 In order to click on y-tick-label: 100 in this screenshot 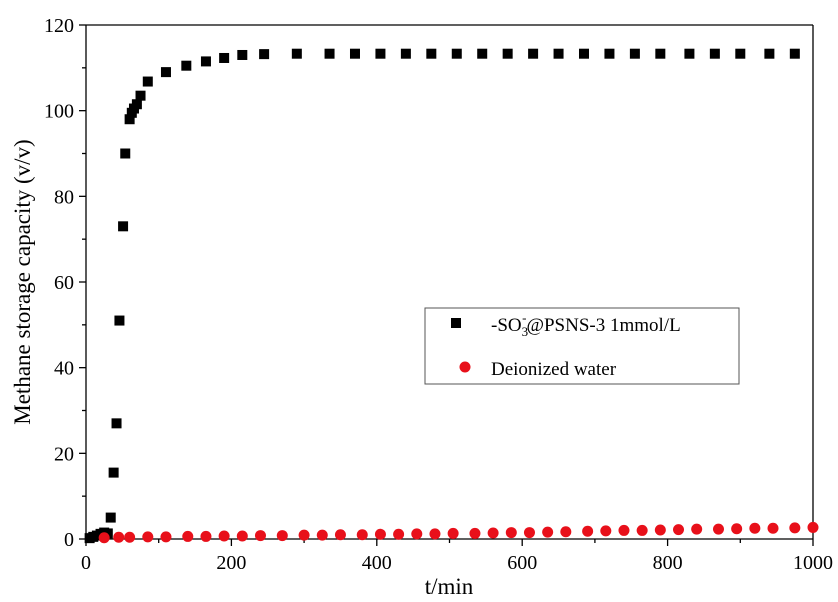, I will do `click(59, 112)`.